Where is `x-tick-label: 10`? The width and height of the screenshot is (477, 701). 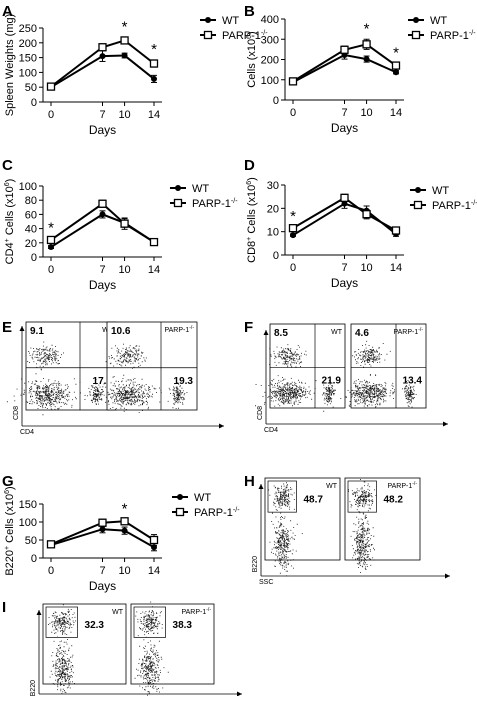 x-tick-label: 10 is located at coordinates (366, 268).